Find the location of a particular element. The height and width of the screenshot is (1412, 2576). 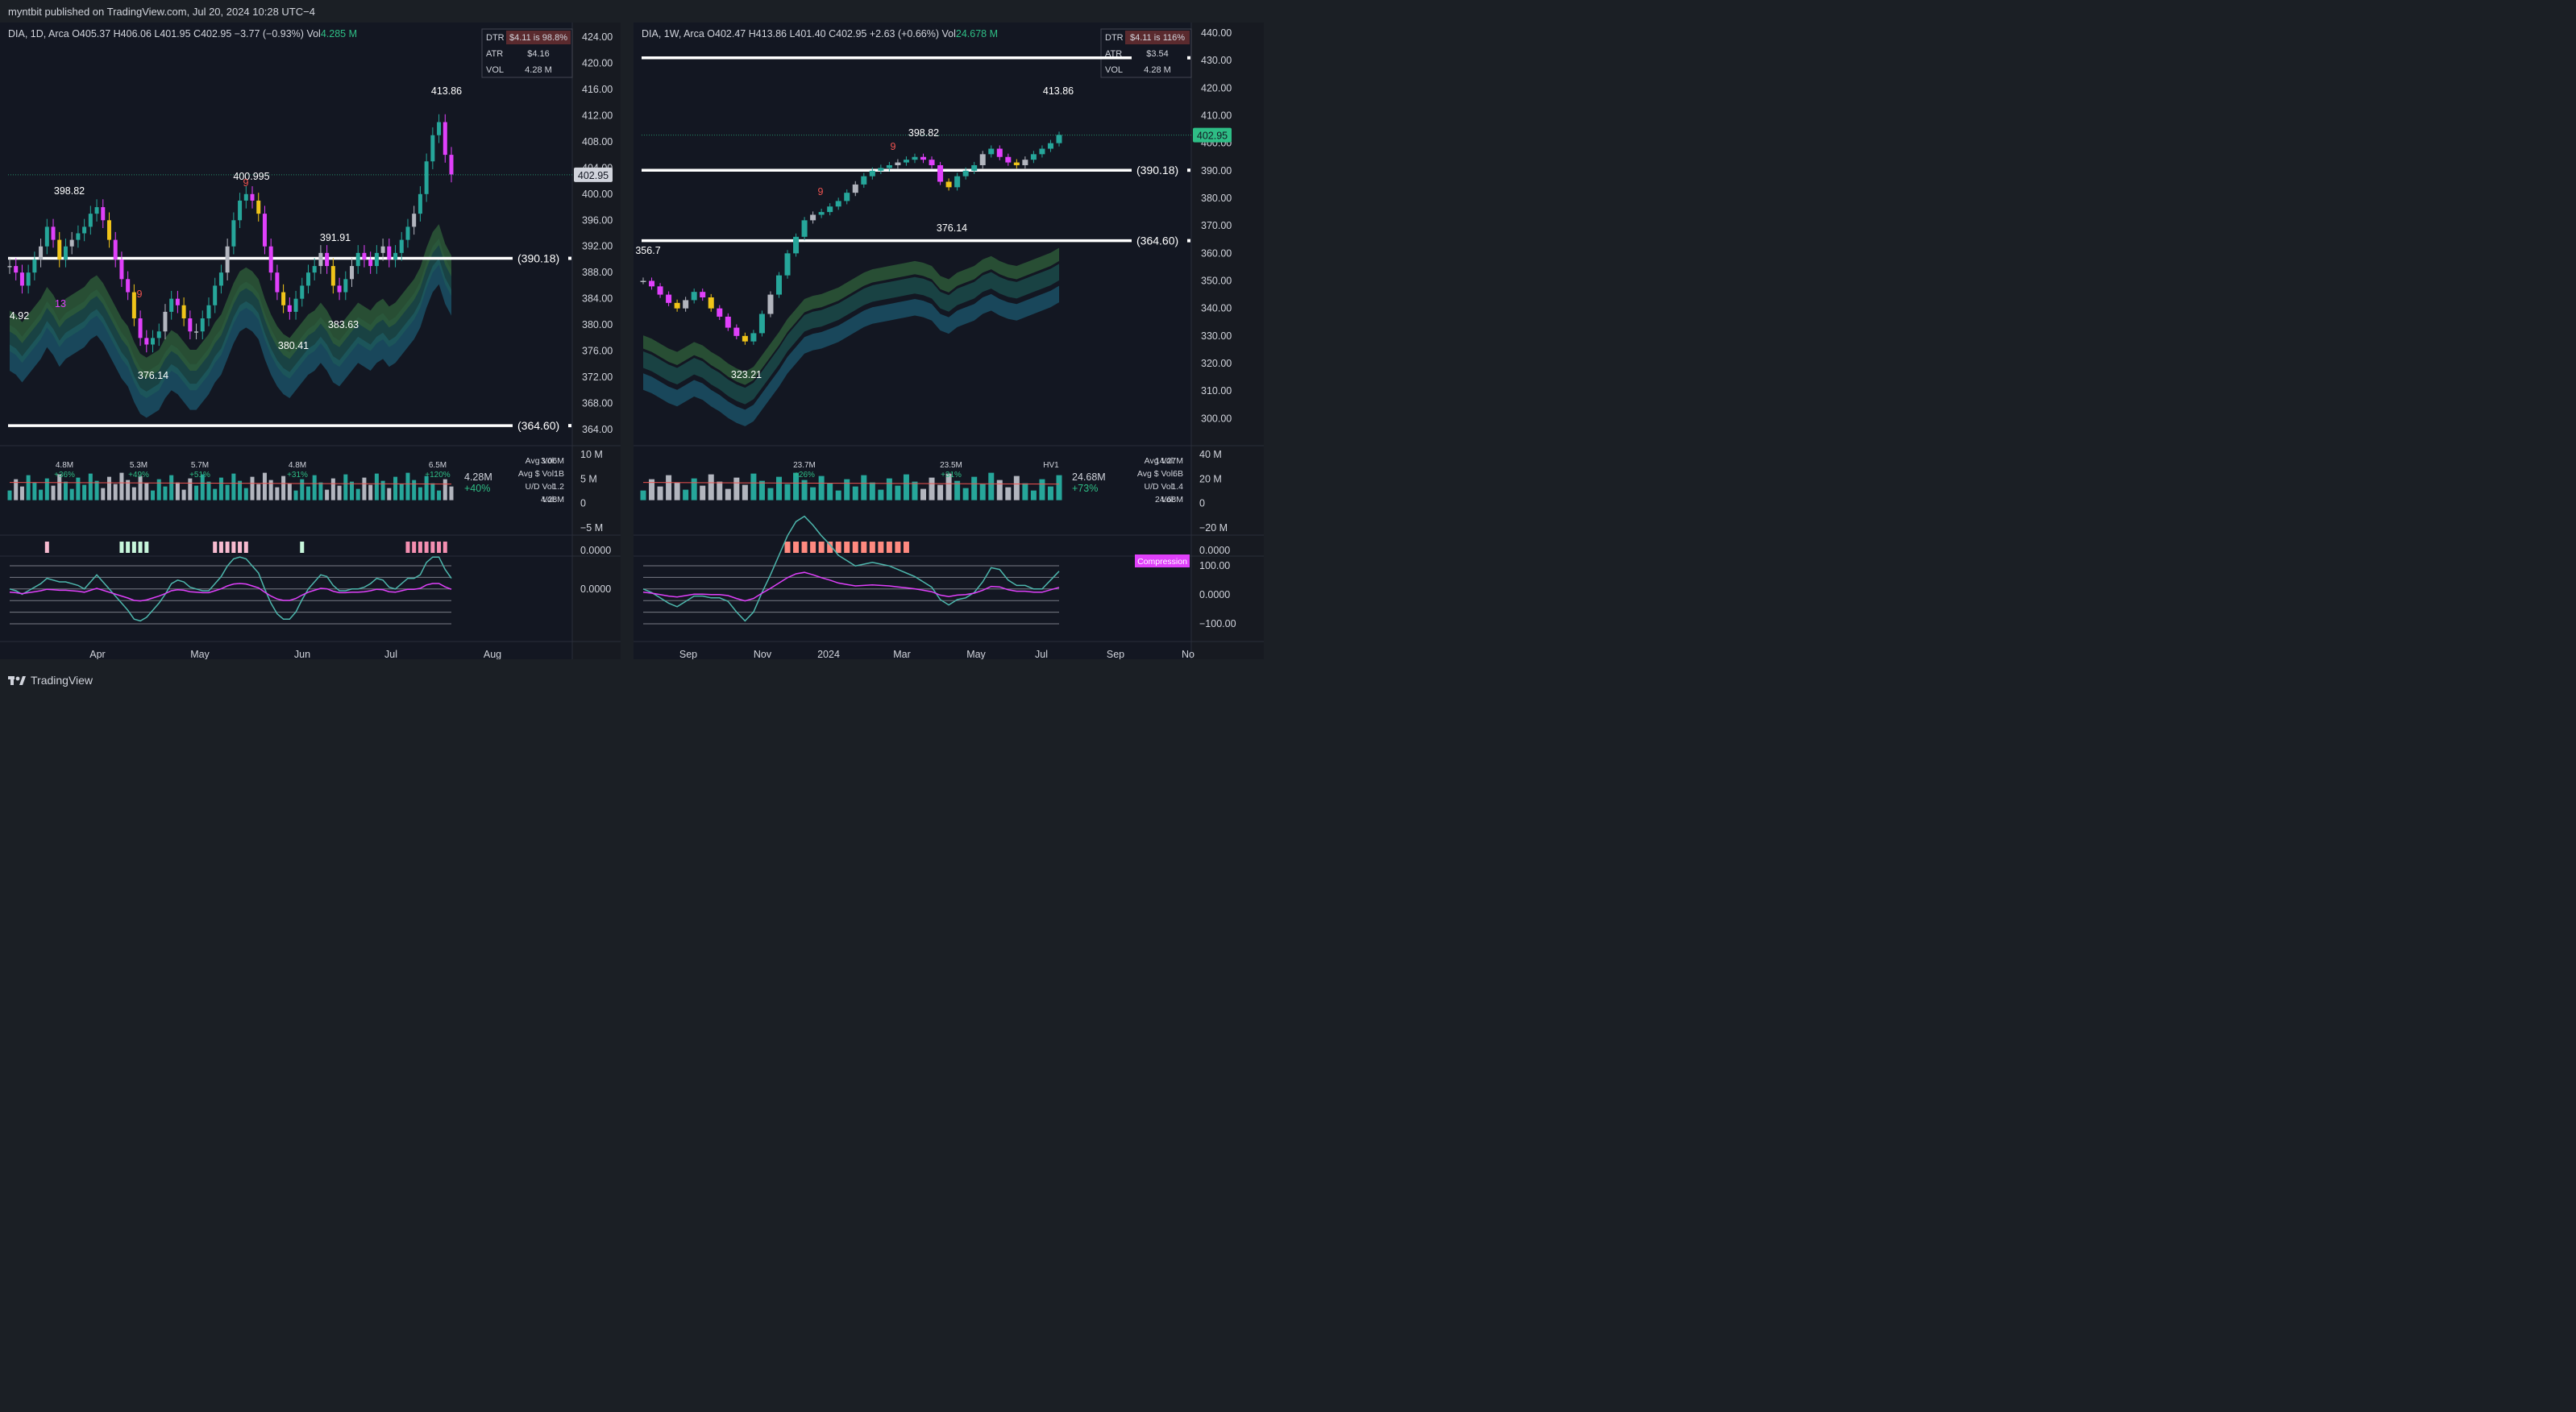

ohlc-value: 24.678 M is located at coordinates (977, 33).